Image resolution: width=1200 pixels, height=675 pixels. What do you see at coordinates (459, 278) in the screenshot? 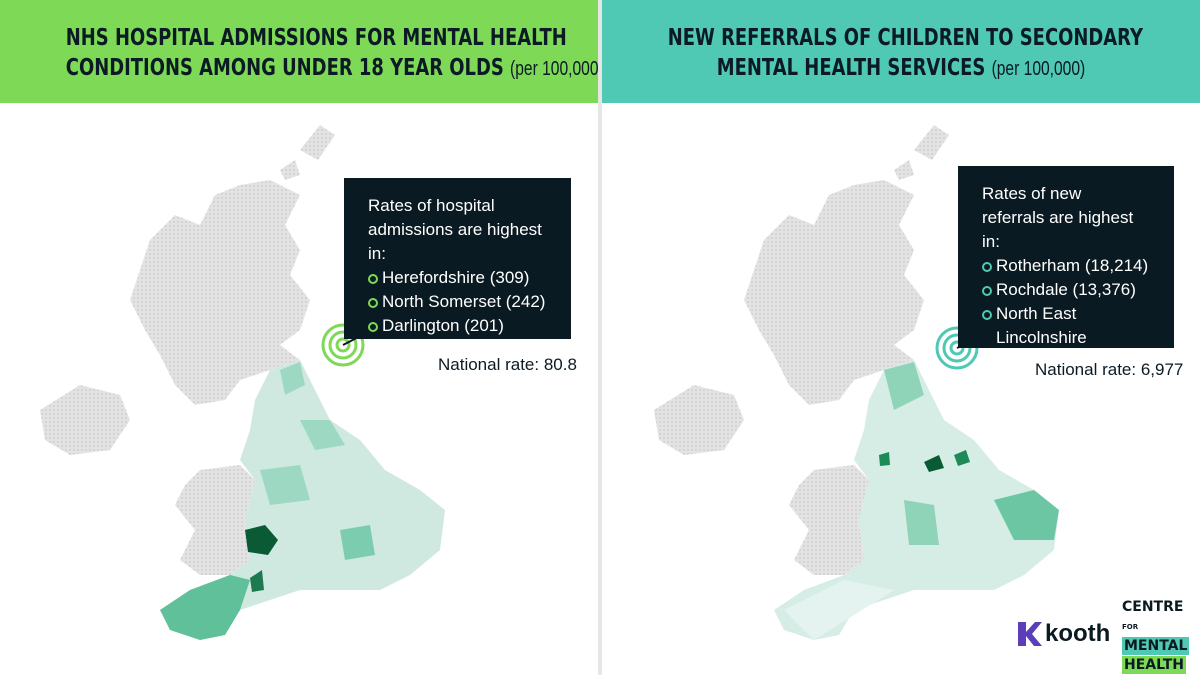
I see `callout-item: Herefordshire (309)` at bounding box center [459, 278].